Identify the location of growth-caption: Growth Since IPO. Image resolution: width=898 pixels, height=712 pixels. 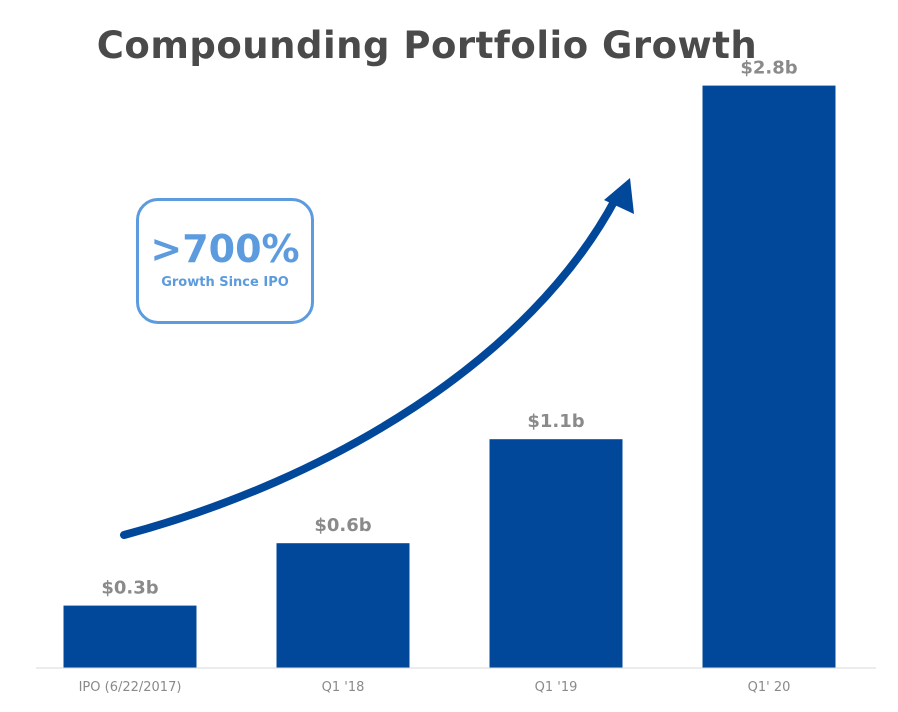
(225, 282).